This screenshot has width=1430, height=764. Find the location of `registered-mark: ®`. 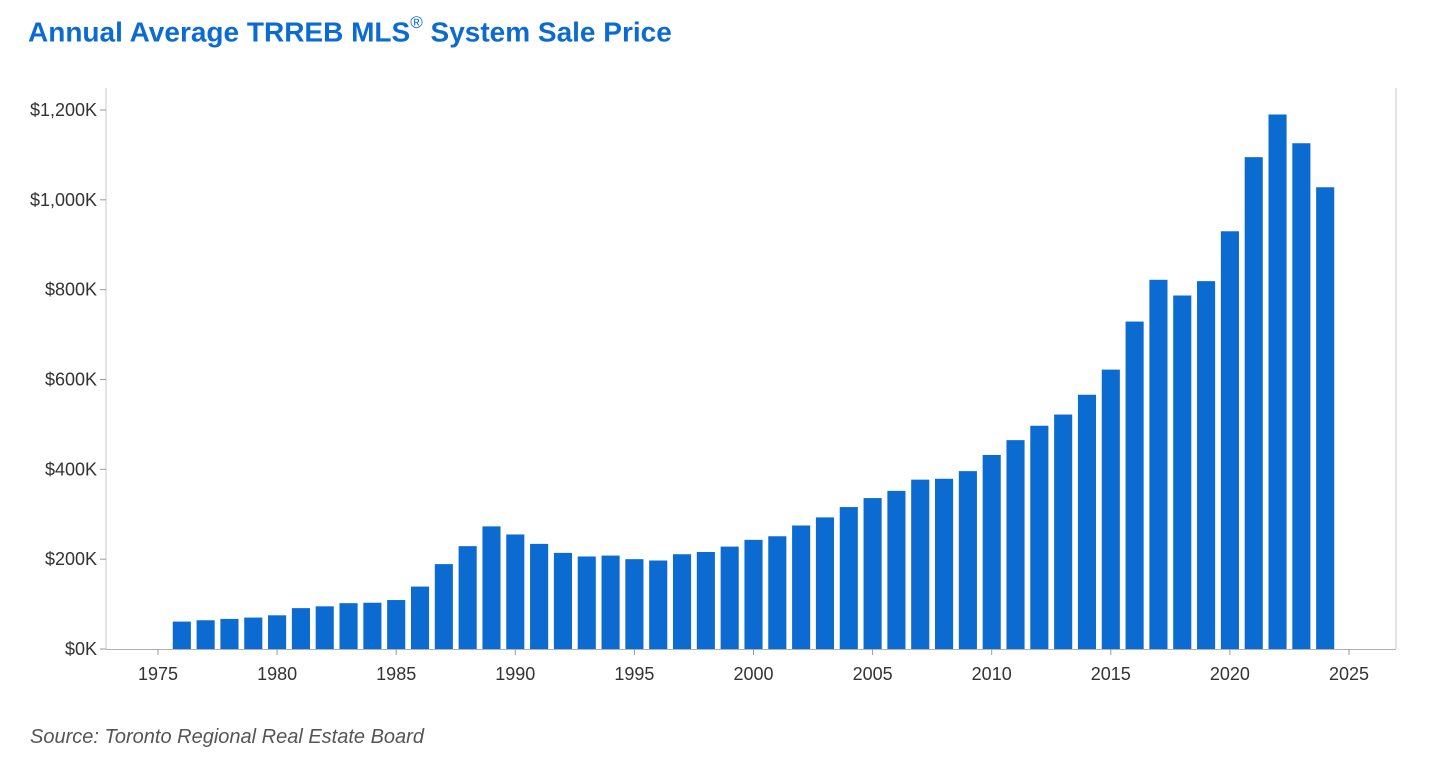

registered-mark: ® is located at coordinates (416, 22).